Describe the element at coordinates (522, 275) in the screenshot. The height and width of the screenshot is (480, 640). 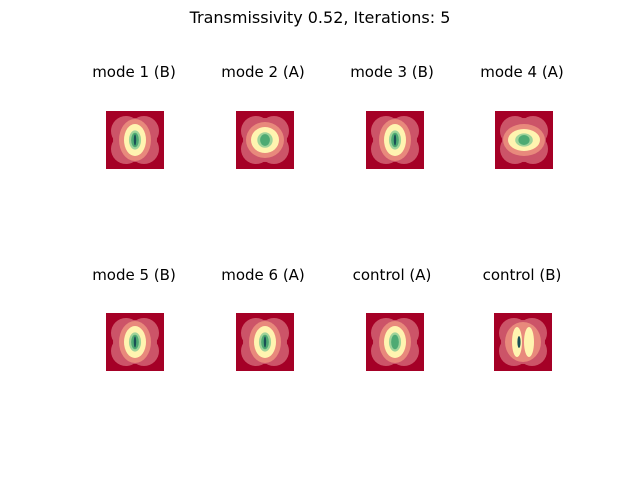
I see `panel-title-control-b: control (B)` at that location.